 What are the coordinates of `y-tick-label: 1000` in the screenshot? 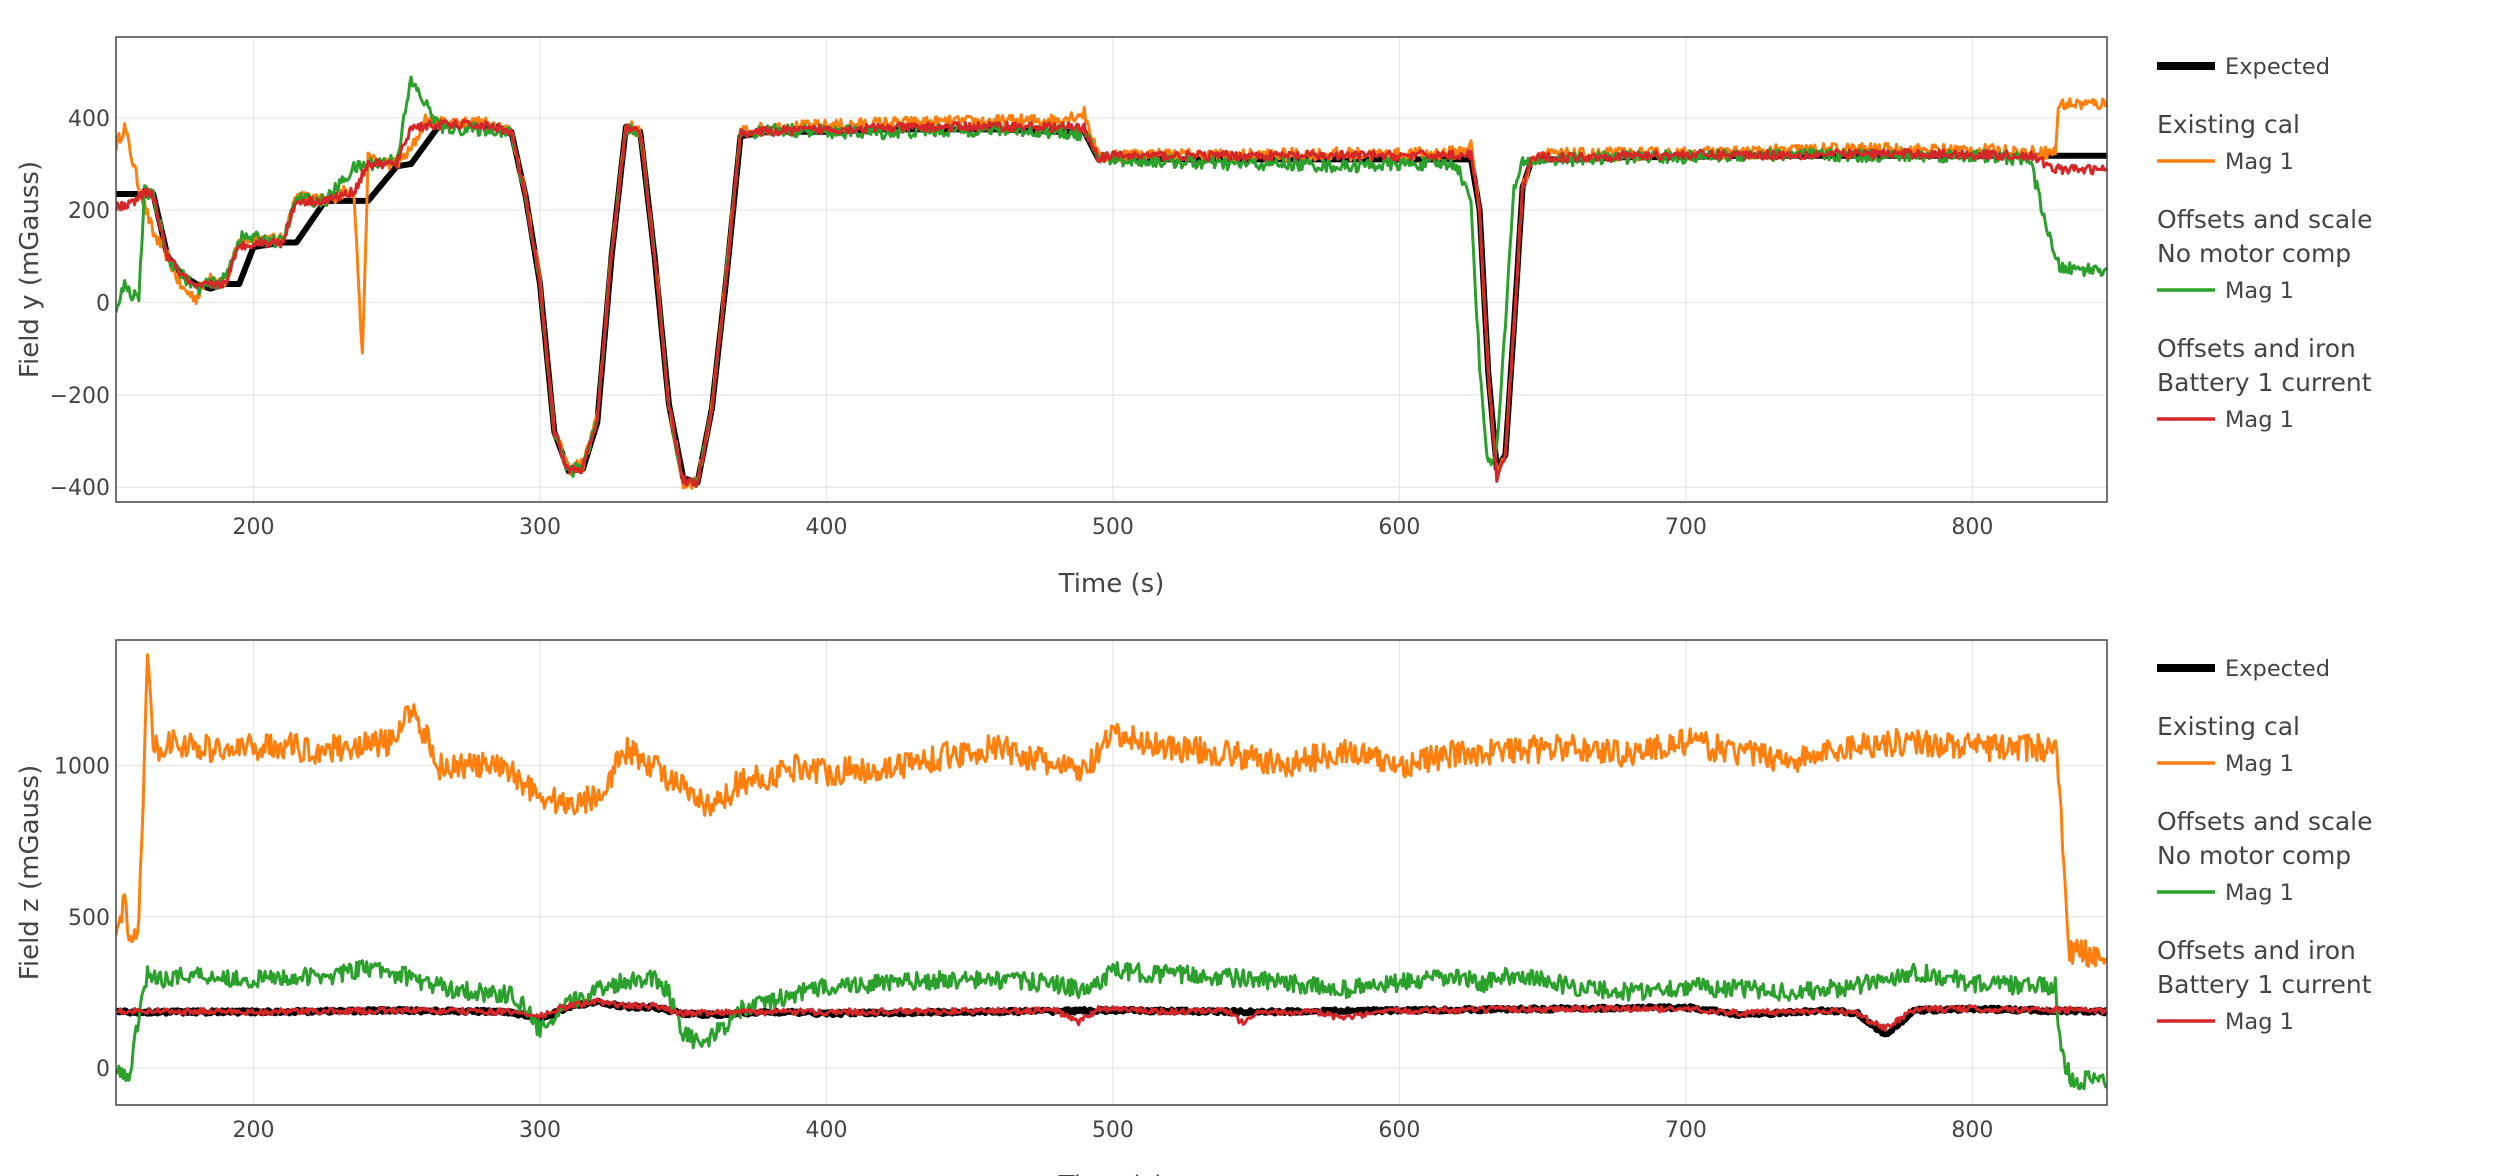 It's located at (82, 767).